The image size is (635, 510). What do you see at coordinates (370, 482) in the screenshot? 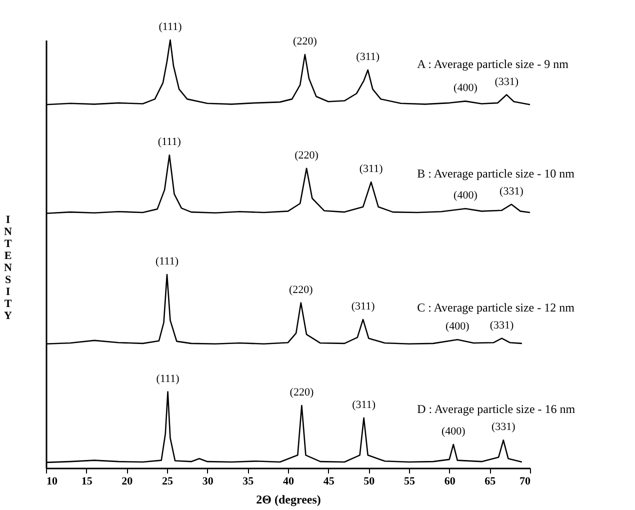
I see `x-tick-label: 50` at bounding box center [370, 482].